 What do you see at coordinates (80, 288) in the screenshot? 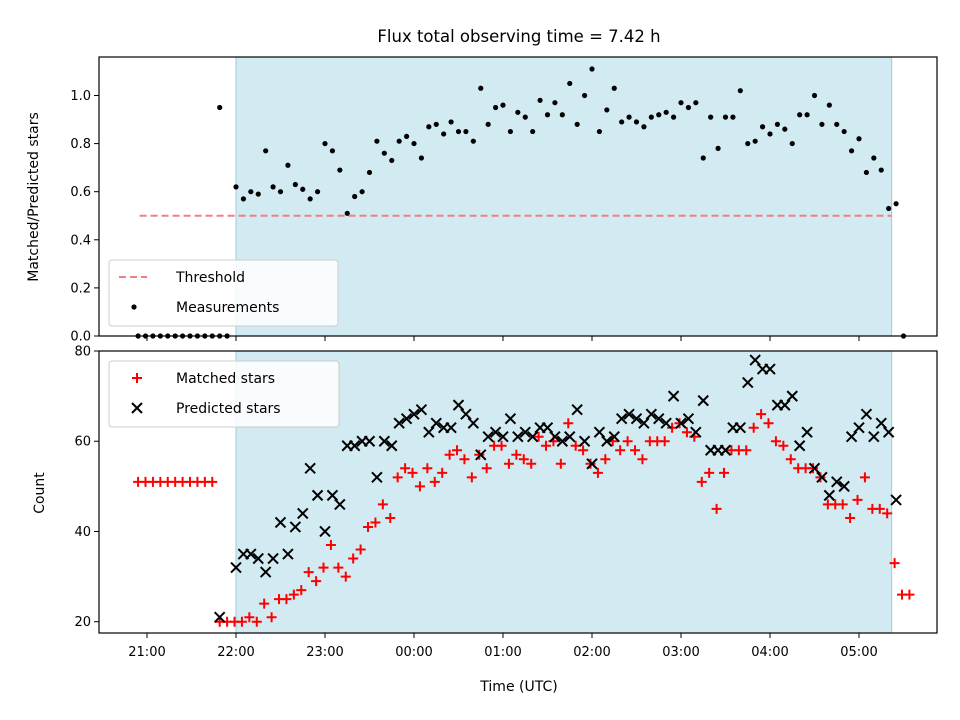
I see `y-tick-label: 0.2` at bounding box center [80, 288].